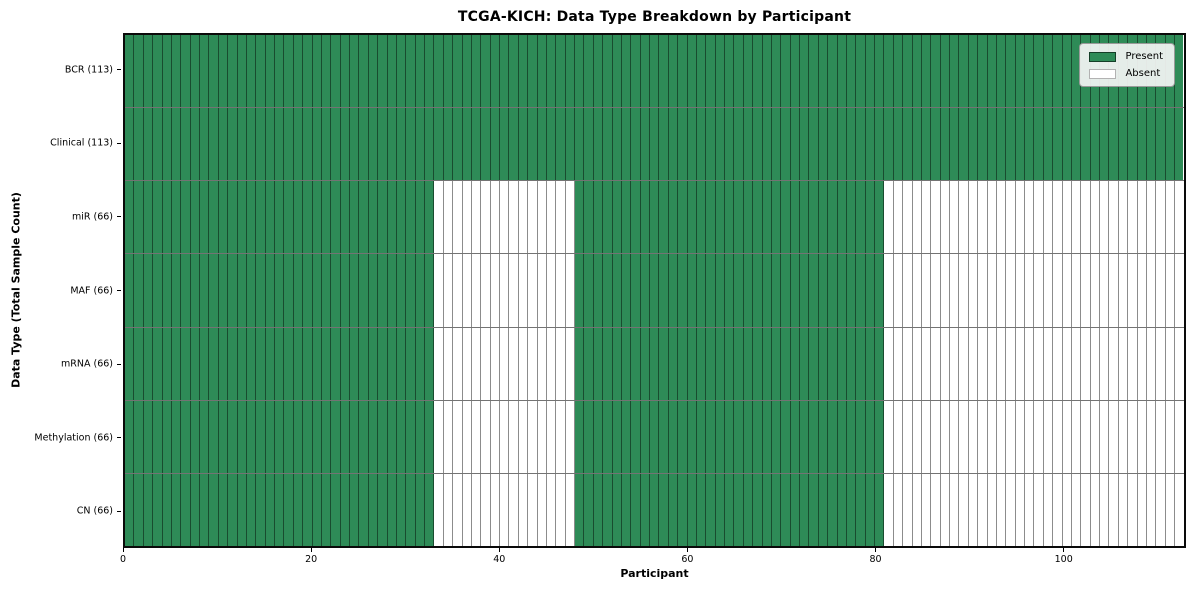 The width and height of the screenshot is (1200, 600). What do you see at coordinates (88, 70) in the screenshot?
I see `y-tick-label: BCR (113)` at bounding box center [88, 70].